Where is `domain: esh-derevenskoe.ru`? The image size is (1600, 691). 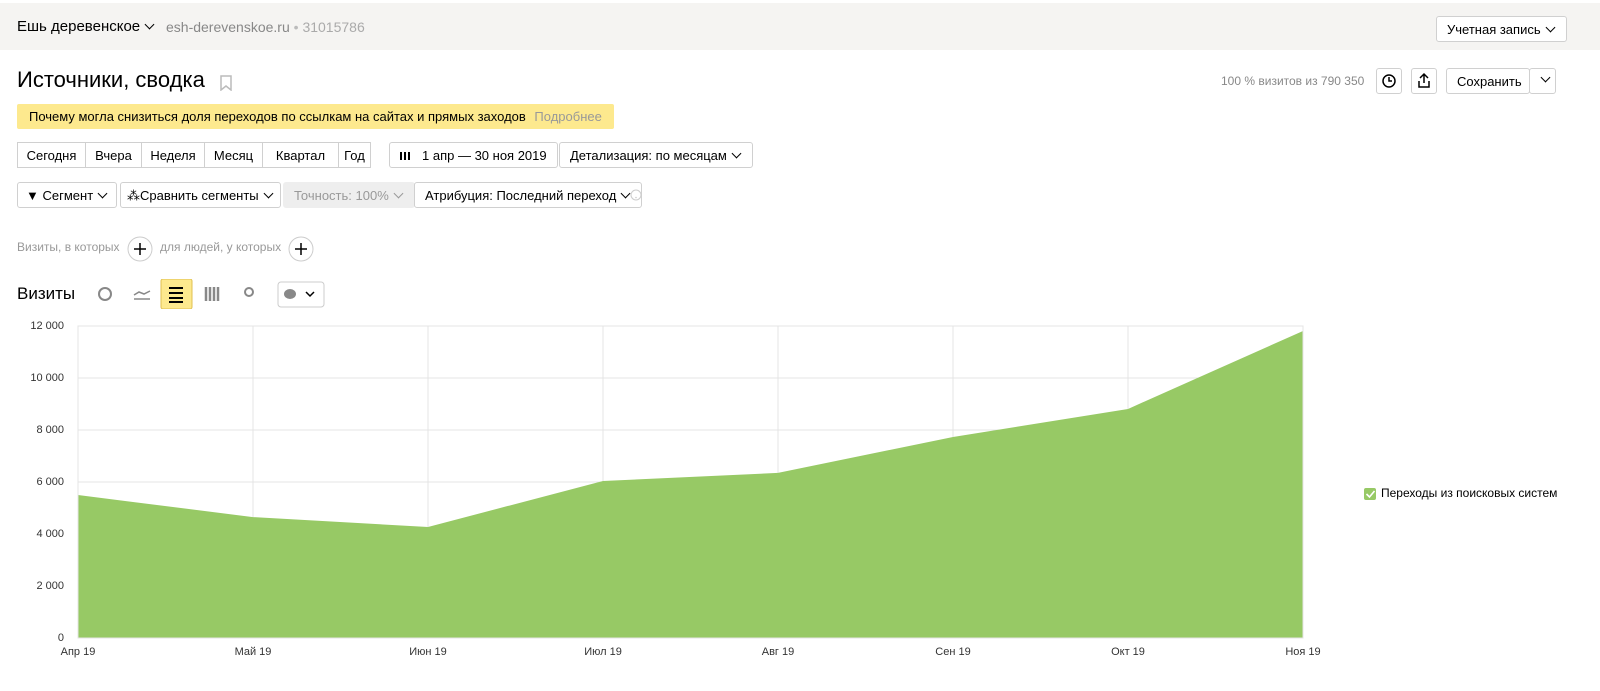
domain: esh-derevenskoe.ru is located at coordinates (228, 27).